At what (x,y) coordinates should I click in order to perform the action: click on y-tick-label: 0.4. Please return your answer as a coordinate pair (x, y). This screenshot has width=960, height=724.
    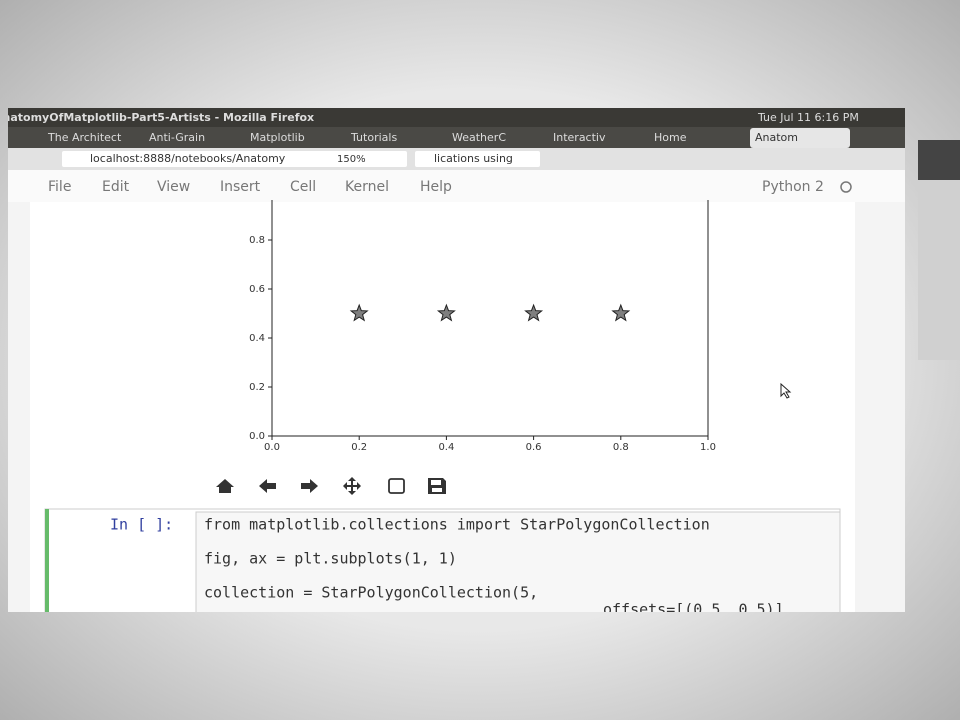
    Looking at the image, I should click on (257, 338).